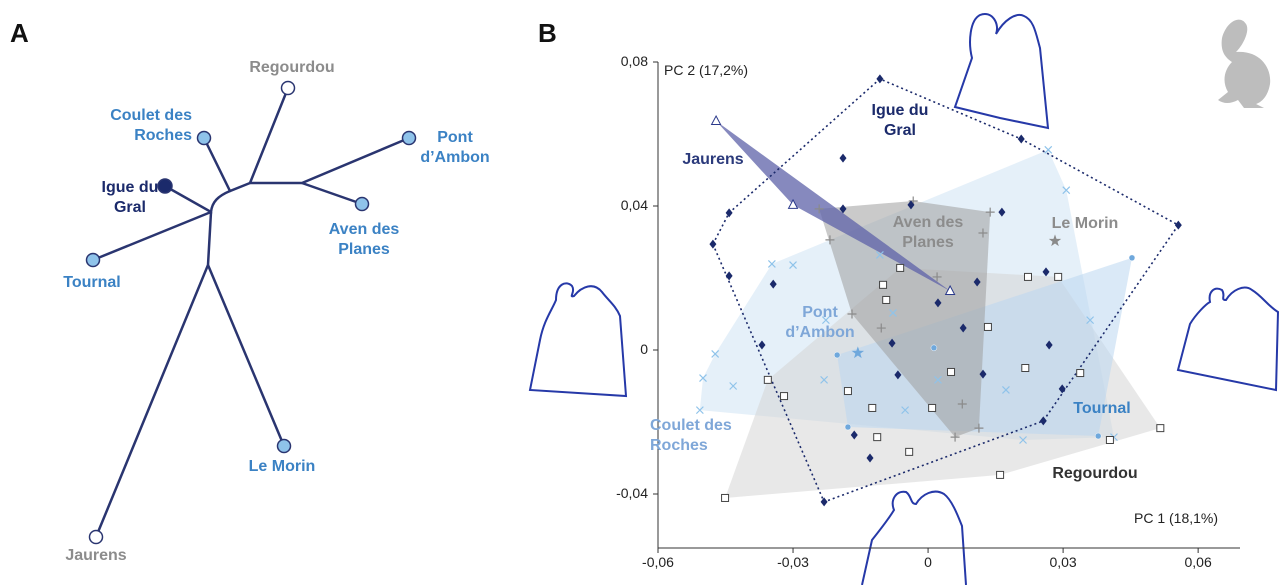 The height and width of the screenshot is (585, 1280). I want to click on panel-label: B, so click(547, 33).